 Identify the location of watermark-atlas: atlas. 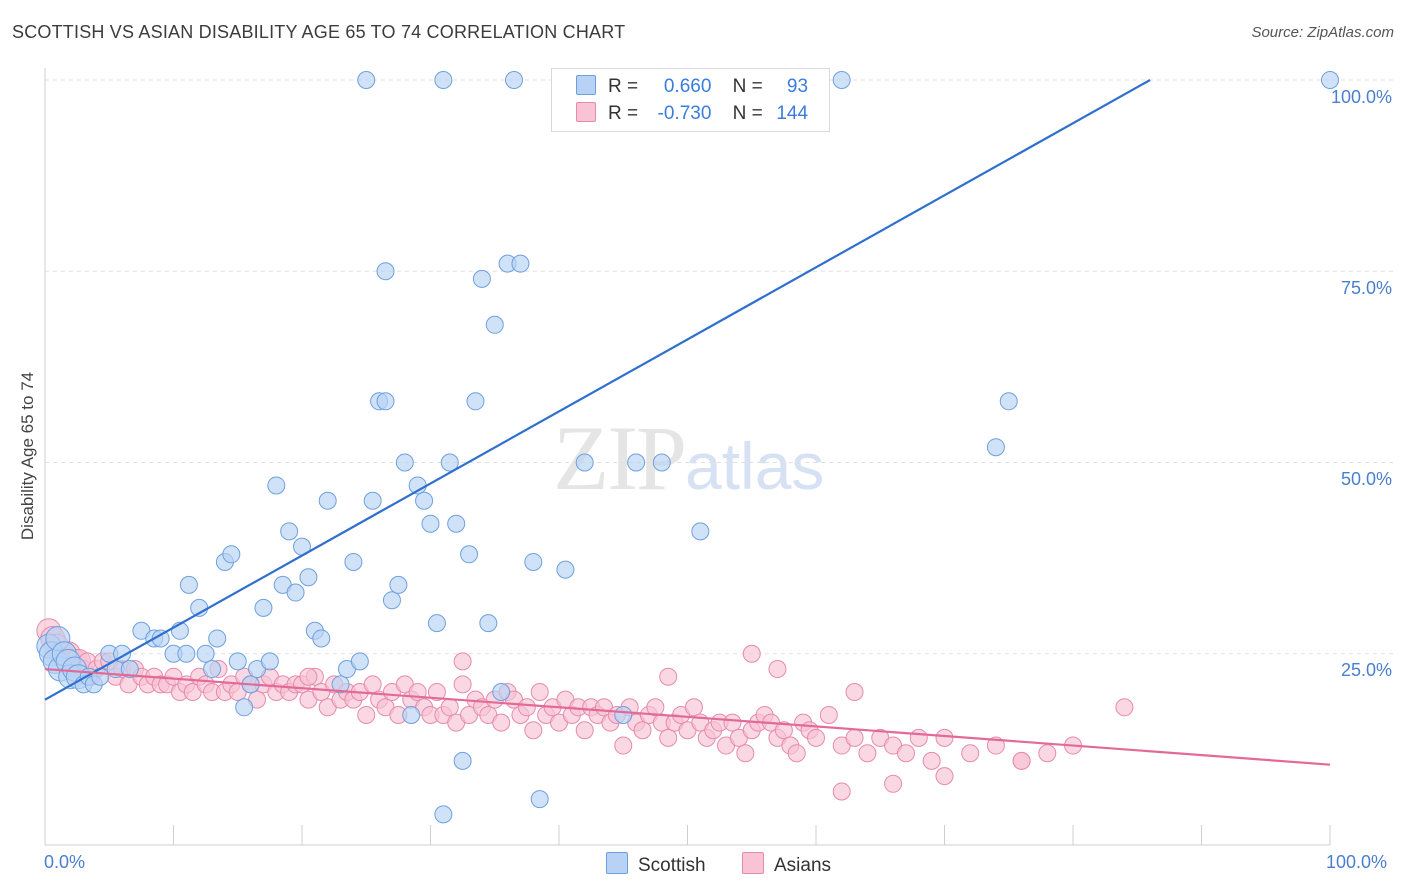
(755, 466).